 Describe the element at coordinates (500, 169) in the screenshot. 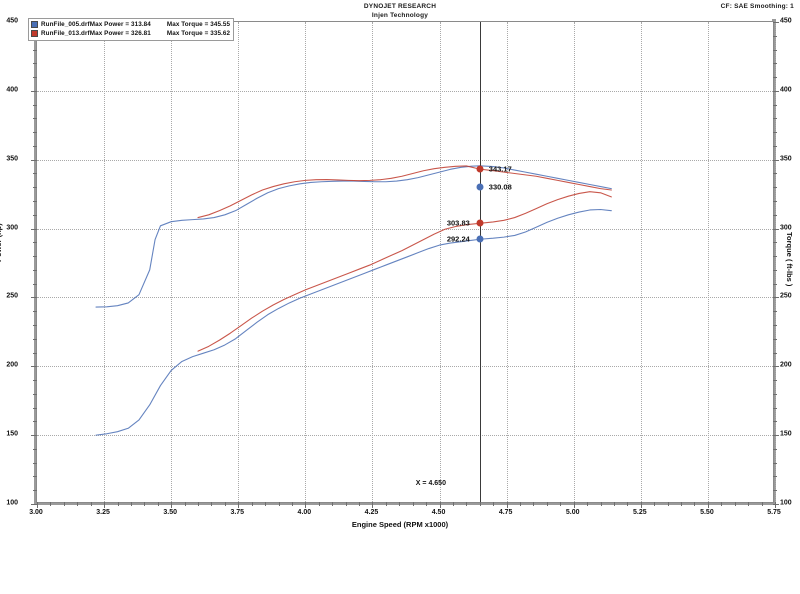

I see `readout-value-torque-red: 343.17` at that location.